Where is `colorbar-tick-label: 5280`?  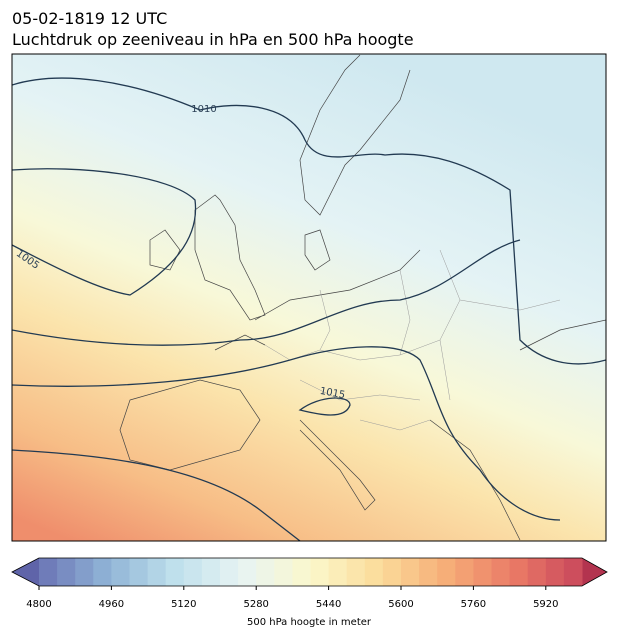 colorbar-tick-label: 5280 is located at coordinates (255, 604).